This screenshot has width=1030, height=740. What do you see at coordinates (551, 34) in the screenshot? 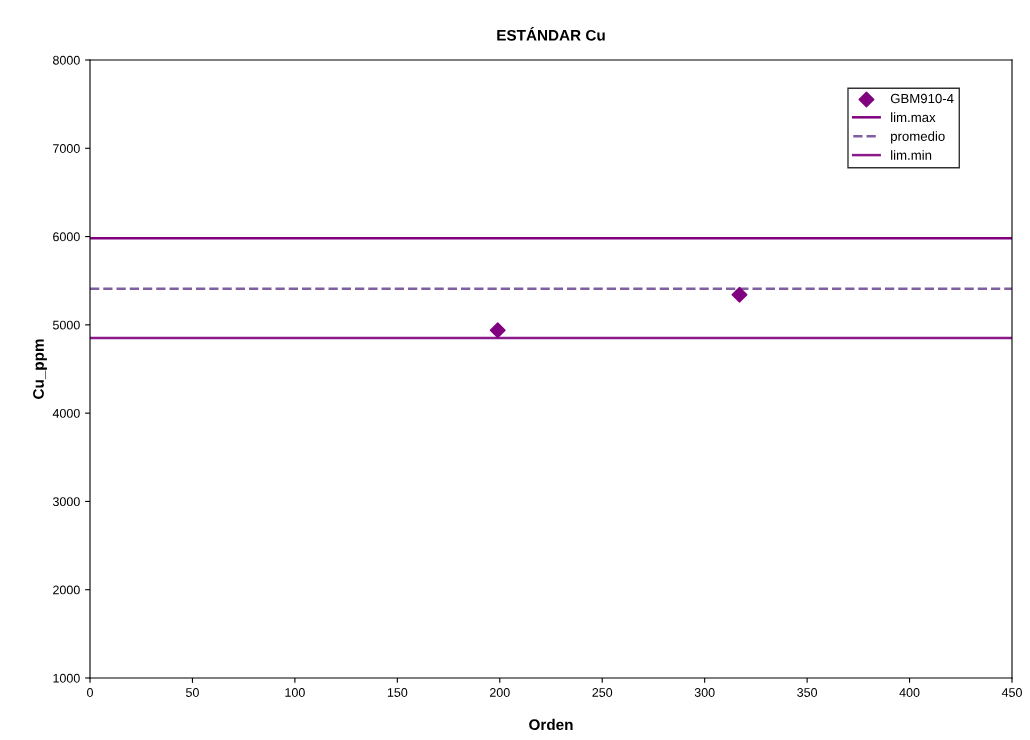
I see `chart-title: ESTÁNDAR Cu` at bounding box center [551, 34].